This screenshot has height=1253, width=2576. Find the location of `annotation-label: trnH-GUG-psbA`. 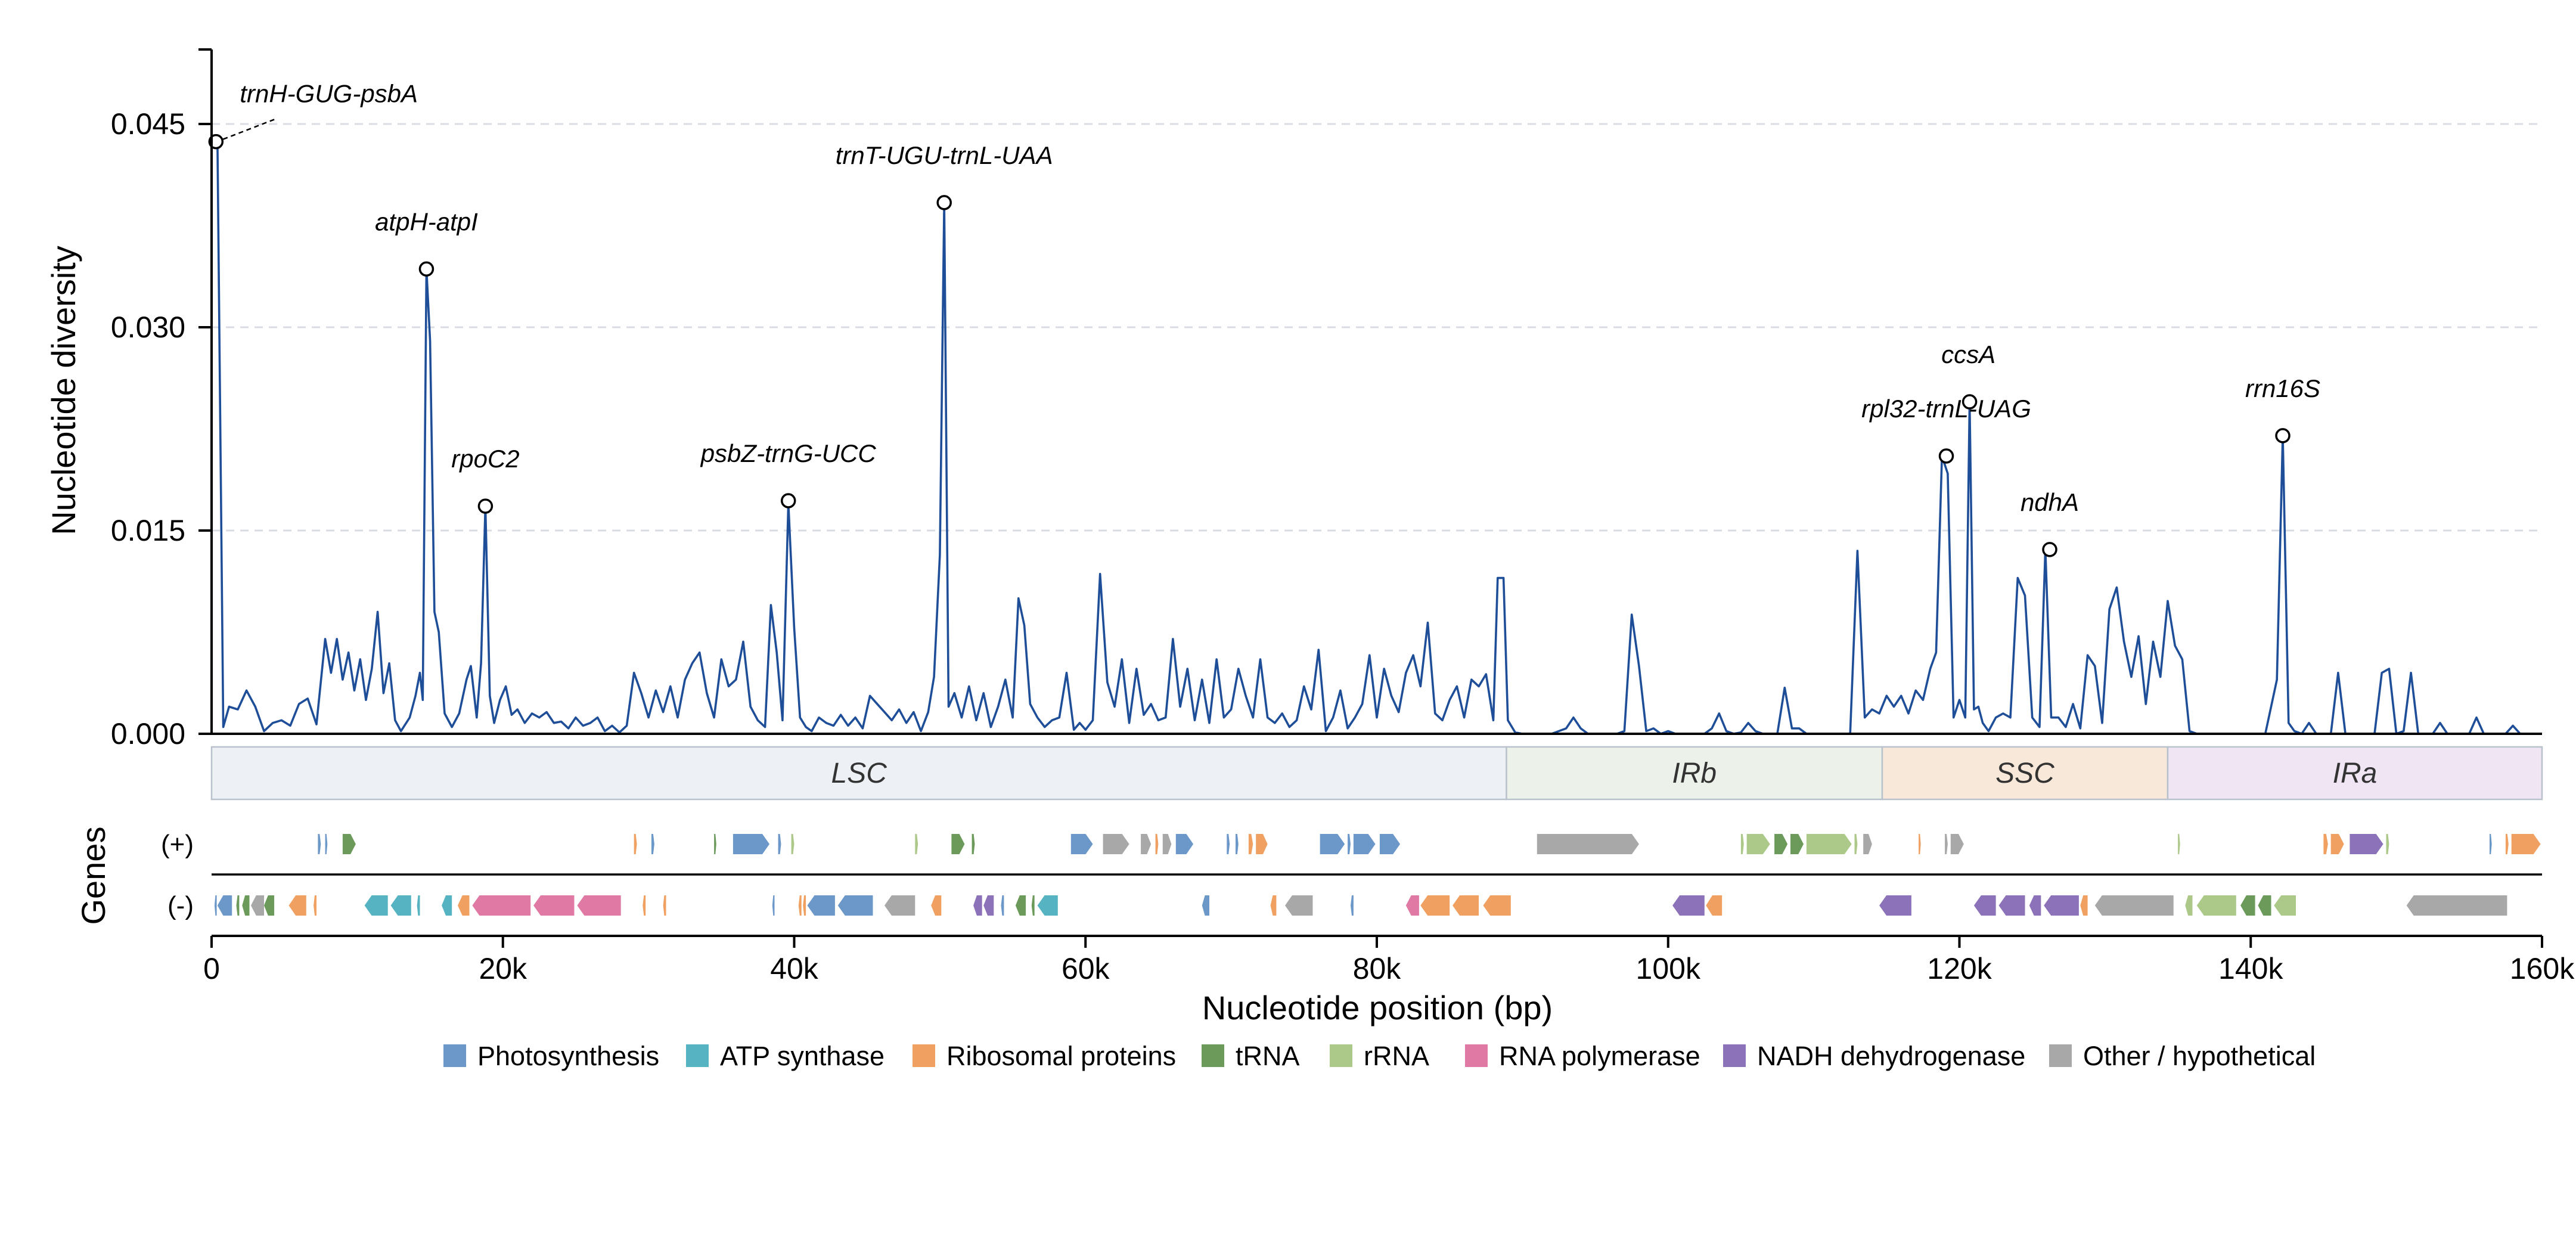

annotation-label: trnH-GUG-psbA is located at coordinates (329, 94).